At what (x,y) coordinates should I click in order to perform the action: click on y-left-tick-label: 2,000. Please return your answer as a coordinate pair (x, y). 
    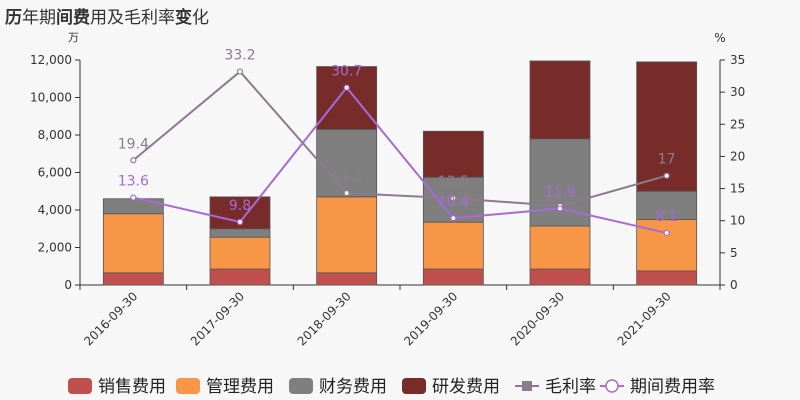
    Looking at the image, I should click on (55, 248).